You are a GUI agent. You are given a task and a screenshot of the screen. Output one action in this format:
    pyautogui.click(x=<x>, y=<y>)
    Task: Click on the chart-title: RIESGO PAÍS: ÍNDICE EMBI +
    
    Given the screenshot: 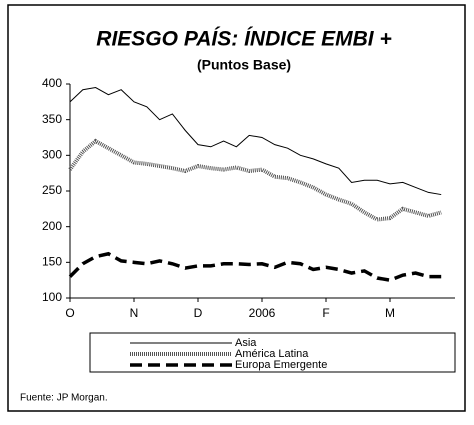 What is the action you would take?
    pyautogui.click(x=243, y=39)
    